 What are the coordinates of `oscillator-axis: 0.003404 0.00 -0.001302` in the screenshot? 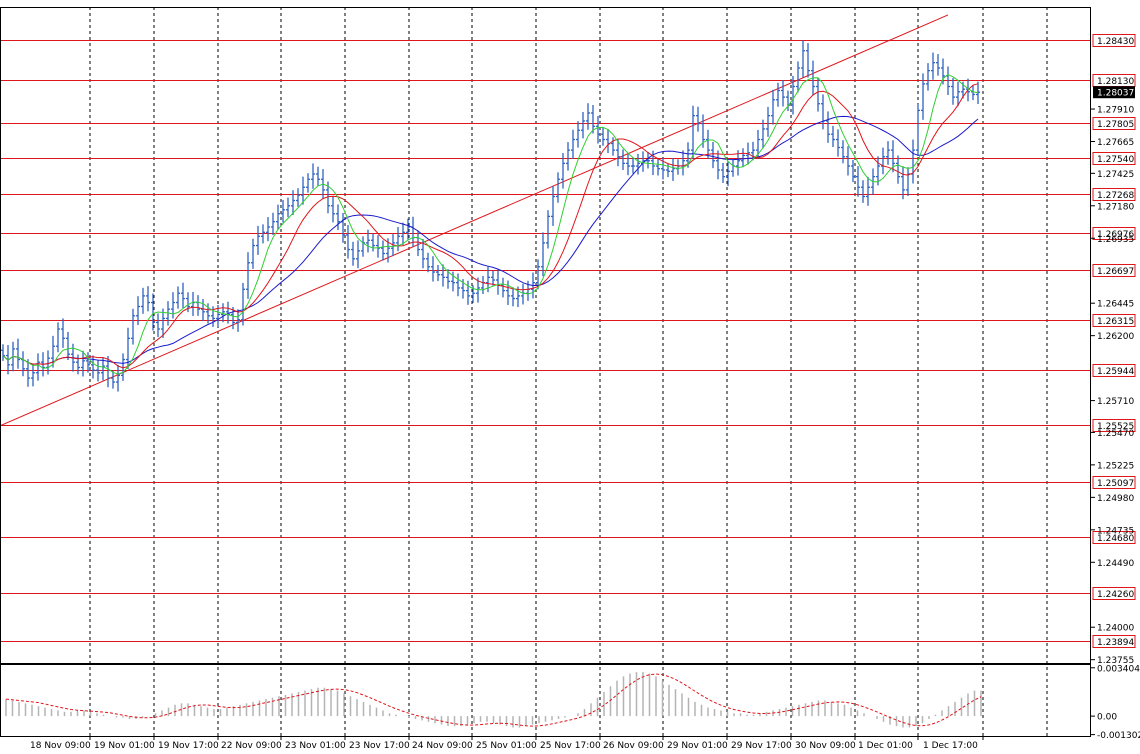 It's located at (1115, 702).